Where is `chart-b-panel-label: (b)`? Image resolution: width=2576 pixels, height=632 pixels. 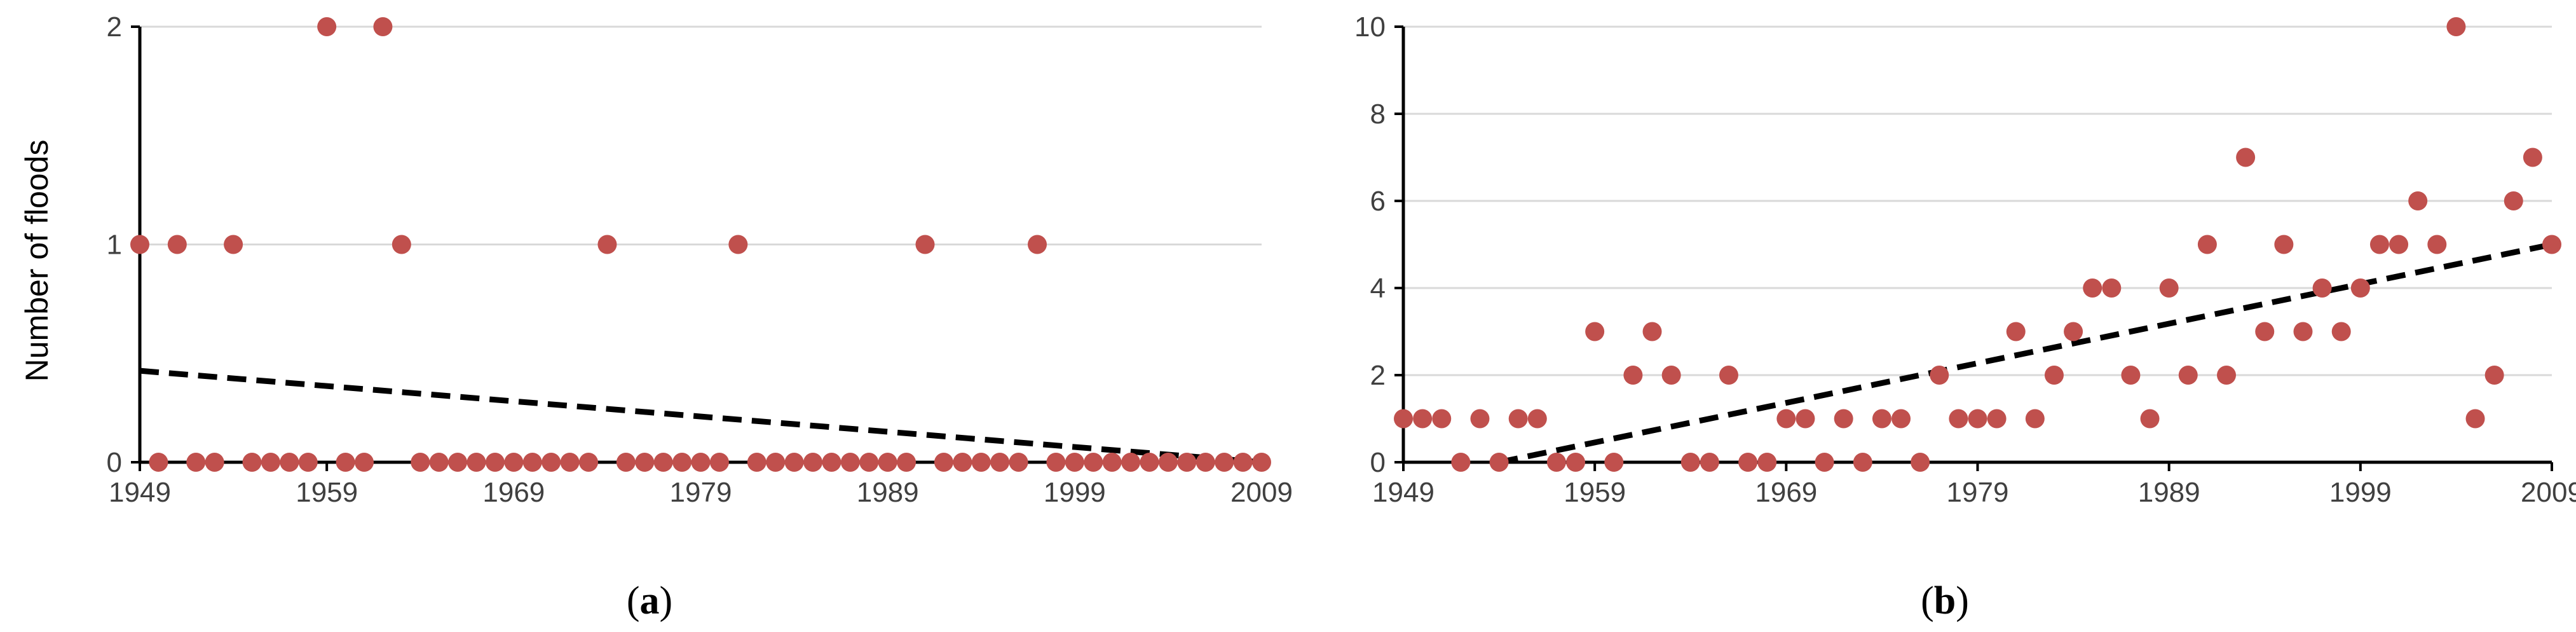 chart-b-panel-label: (b) is located at coordinates (1945, 600).